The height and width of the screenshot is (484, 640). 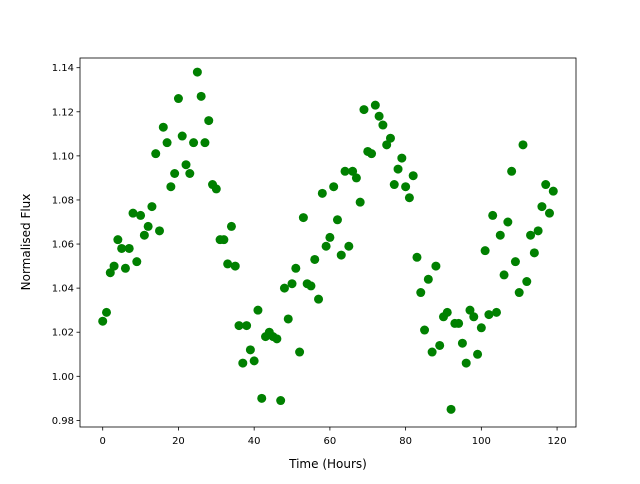 What do you see at coordinates (66, 245) in the screenshot?
I see `y-axis: 0.98 1.00 1.02 1.04 1.06 1.08 1.10 1.12 1.14` at bounding box center [66, 245].